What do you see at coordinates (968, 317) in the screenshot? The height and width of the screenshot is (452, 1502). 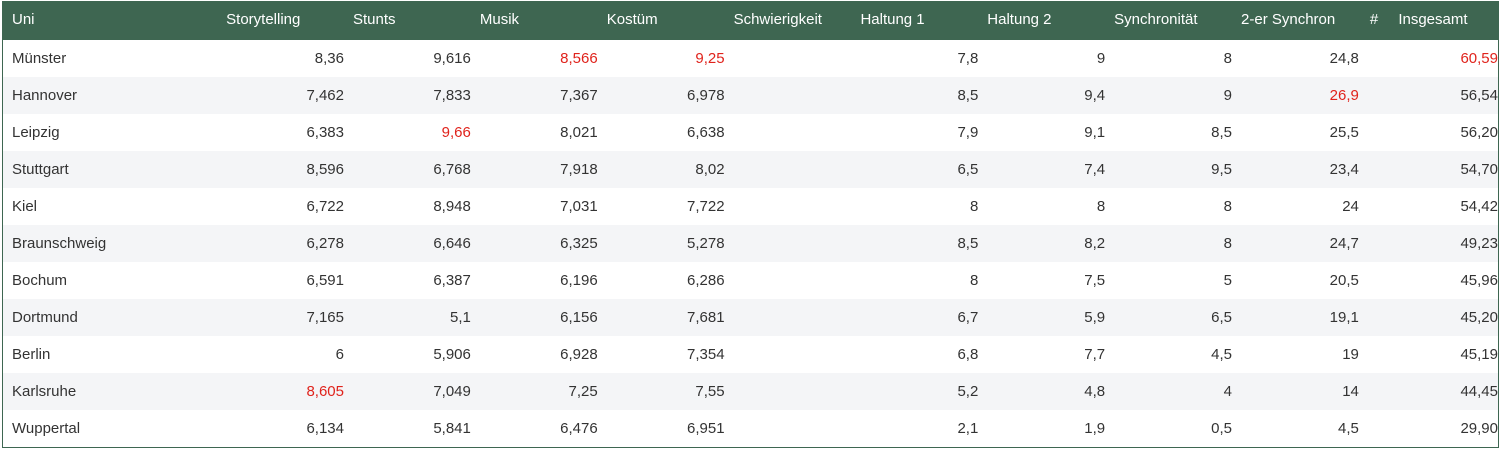 I see `cell-haltung1: 6,7` at bounding box center [968, 317].